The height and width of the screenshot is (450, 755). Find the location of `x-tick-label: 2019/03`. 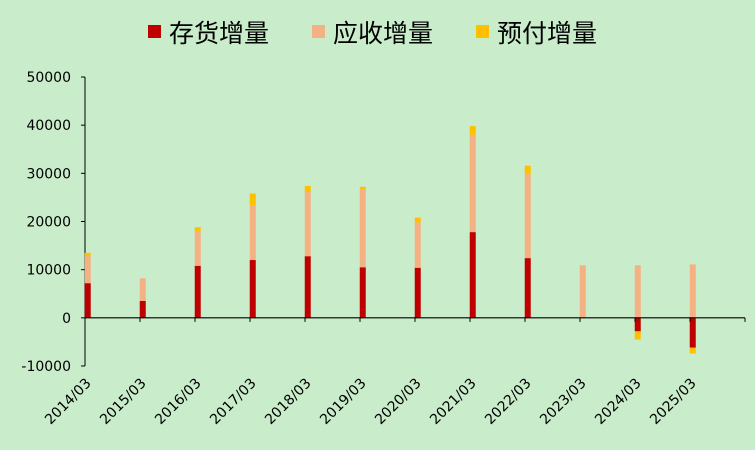

x-tick-label: 2019/03 is located at coordinates (343, 402).